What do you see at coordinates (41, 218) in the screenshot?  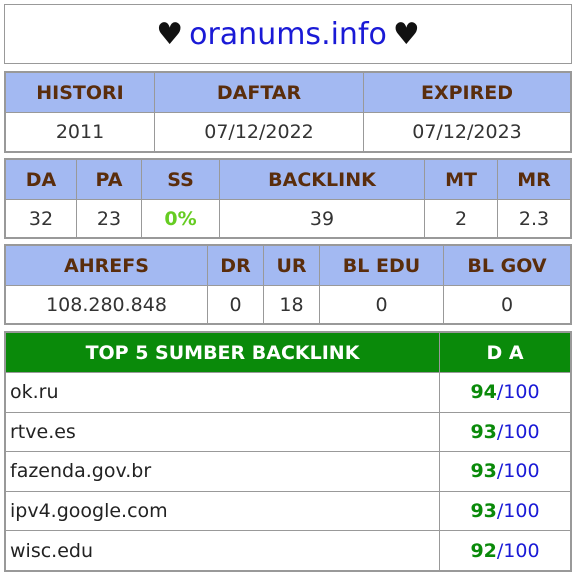 I see `value-da: 32` at bounding box center [41, 218].